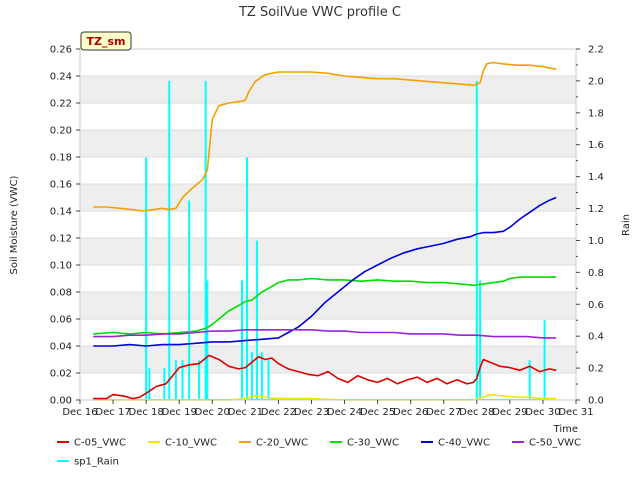  Describe the element at coordinates (542, 412) in the screenshot. I see `x-tick-label: Dec 30` at that location.